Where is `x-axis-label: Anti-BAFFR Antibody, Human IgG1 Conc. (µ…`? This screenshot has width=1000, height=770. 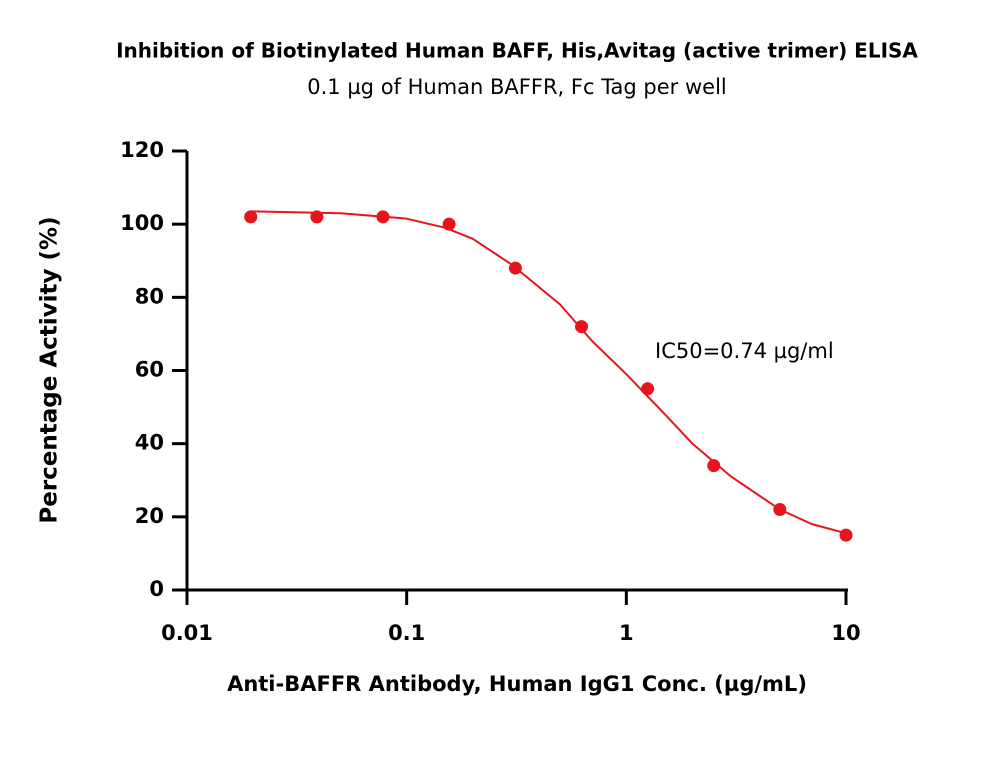
x-axis-label: Anti-BAFFR Antibody, Human IgG1 Conc. (µ… is located at coordinates (517, 684).